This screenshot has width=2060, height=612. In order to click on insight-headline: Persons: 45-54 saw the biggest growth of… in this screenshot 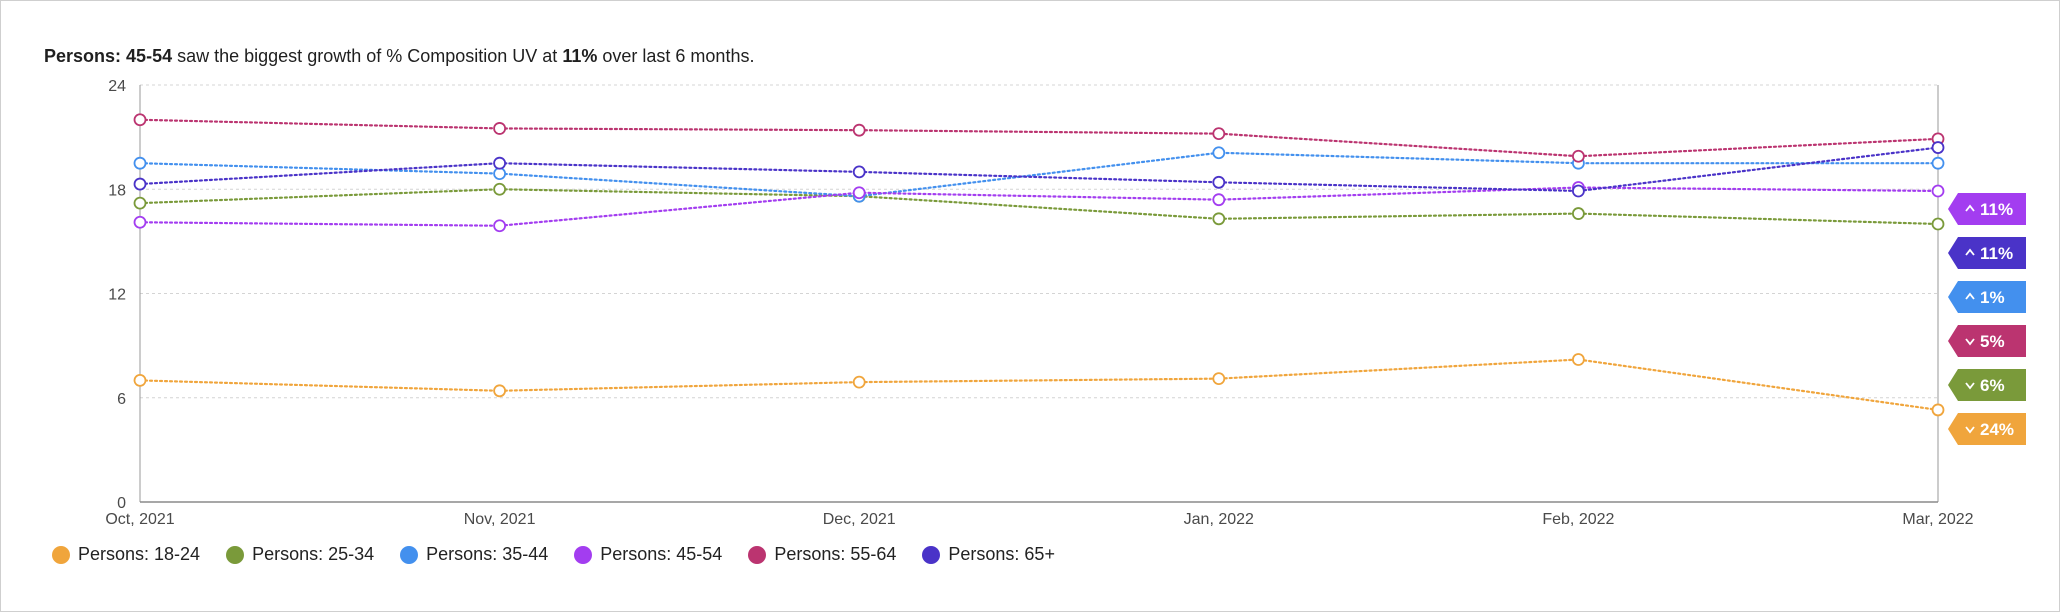, I will do `click(399, 56)`.